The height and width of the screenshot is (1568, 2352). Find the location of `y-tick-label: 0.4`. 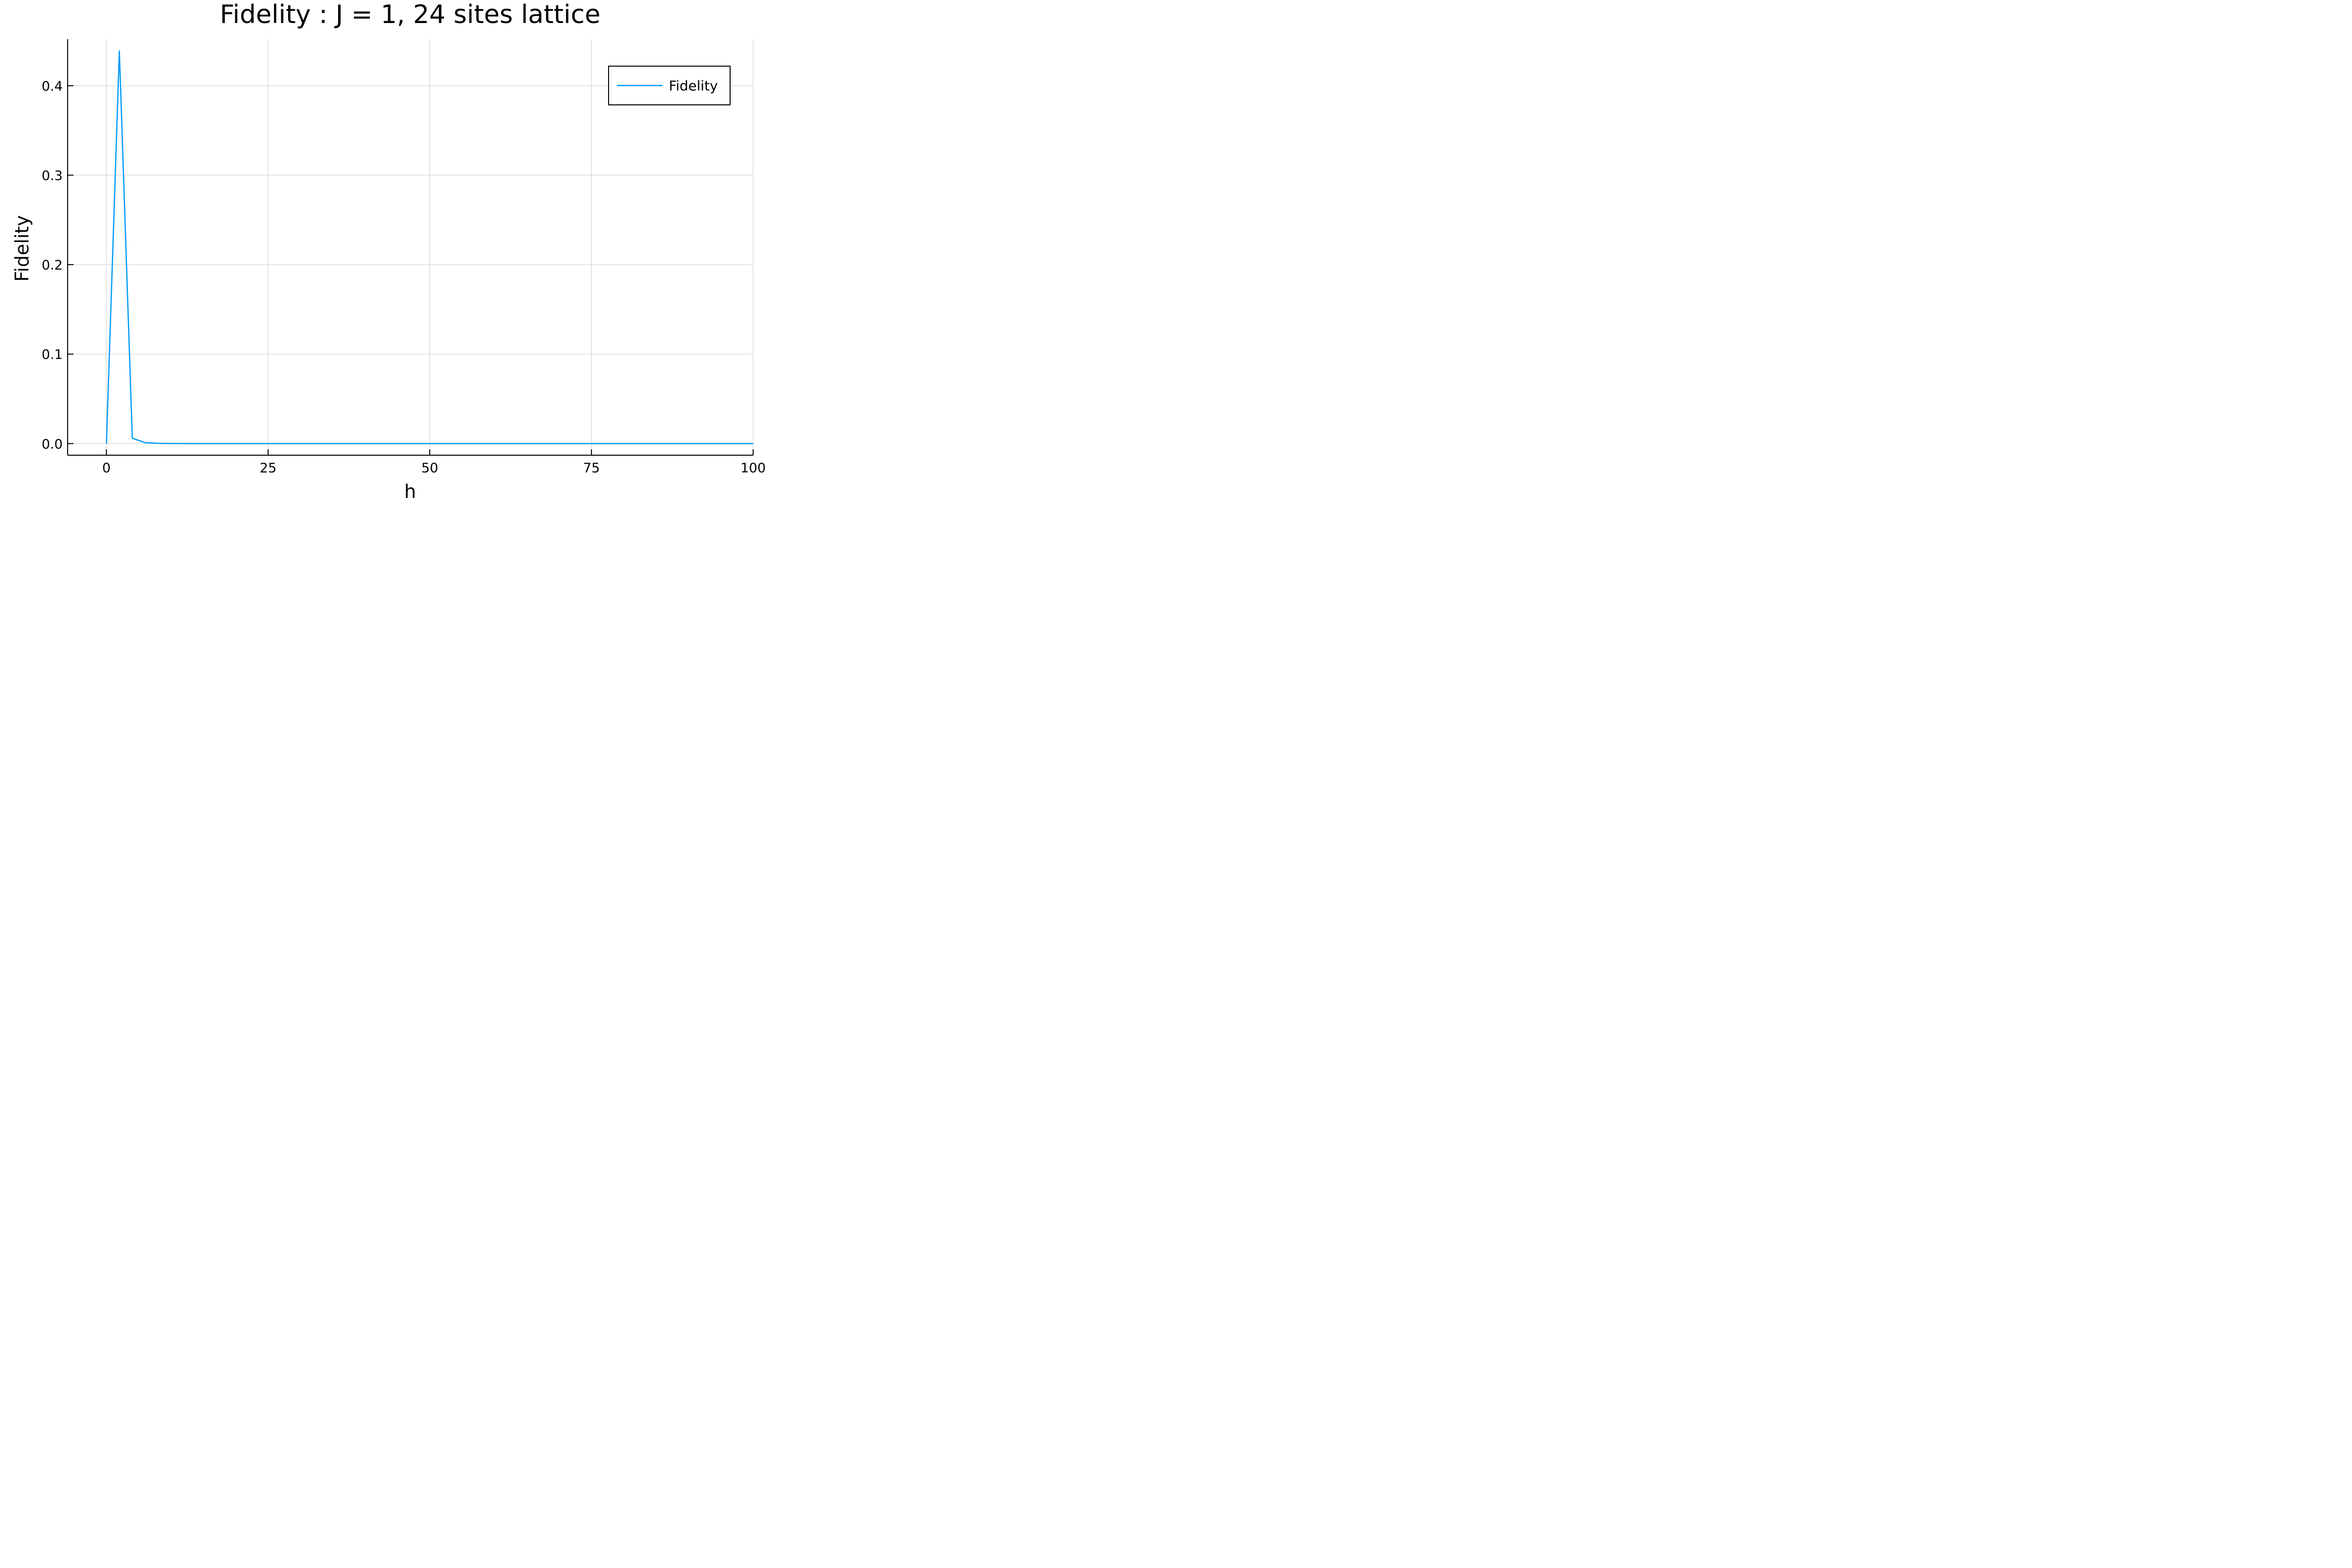

y-tick-label: 0.4 is located at coordinates (52, 86).